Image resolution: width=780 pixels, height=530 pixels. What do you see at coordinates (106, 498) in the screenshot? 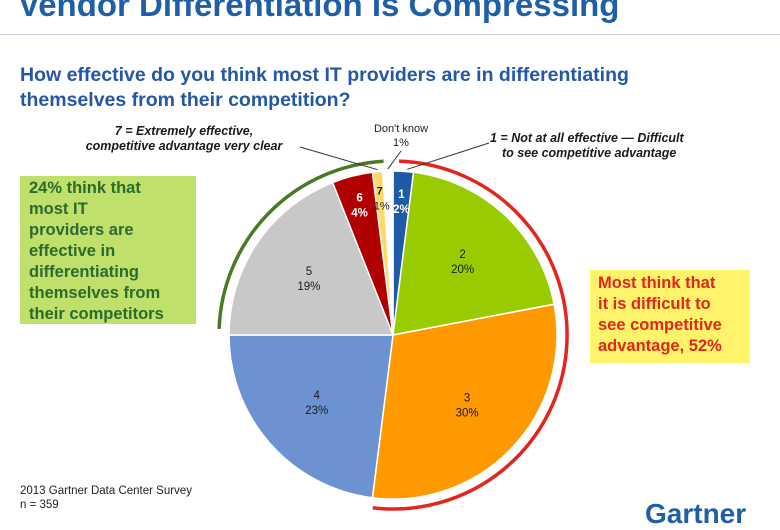
I see `source-note: 2013 Gartner Data Center Survey n = 359` at bounding box center [106, 498].